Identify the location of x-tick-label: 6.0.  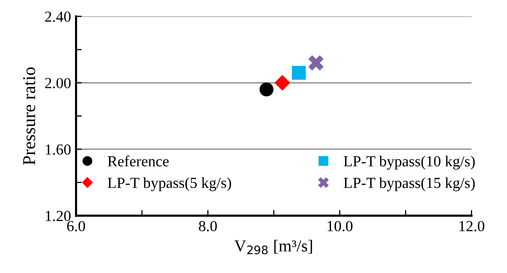
(76, 226).